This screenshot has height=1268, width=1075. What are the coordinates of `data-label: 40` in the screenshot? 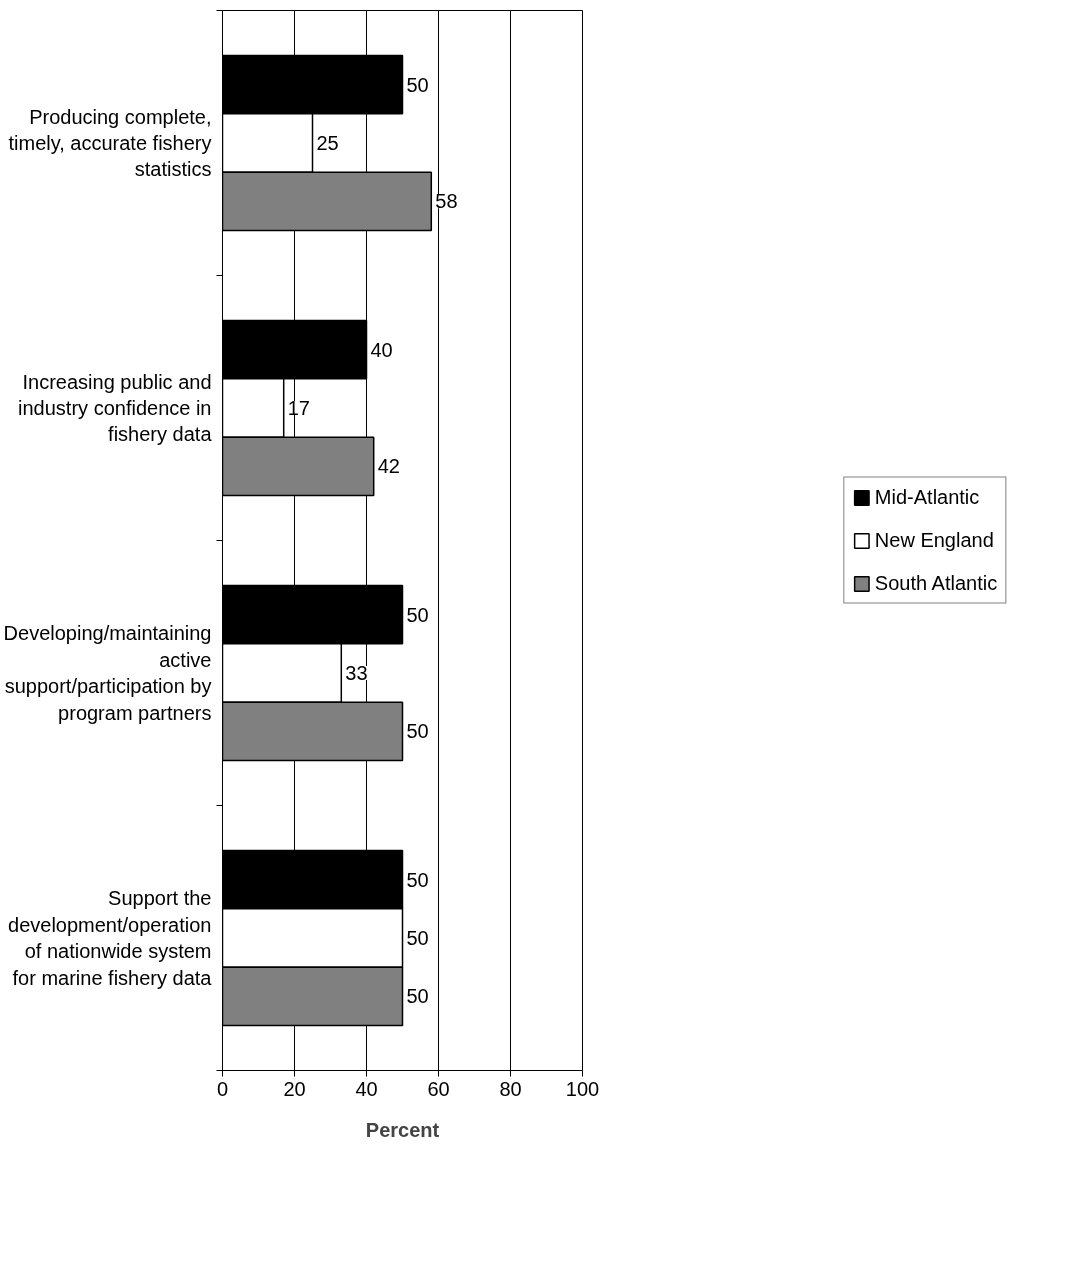 It's located at (381, 349).